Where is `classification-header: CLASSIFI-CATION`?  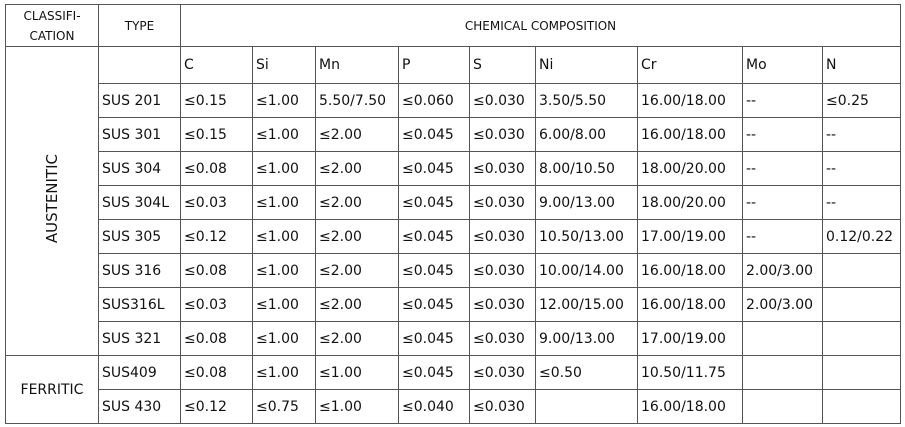
classification-header: CLASSIFI-CATION is located at coordinates (52, 25).